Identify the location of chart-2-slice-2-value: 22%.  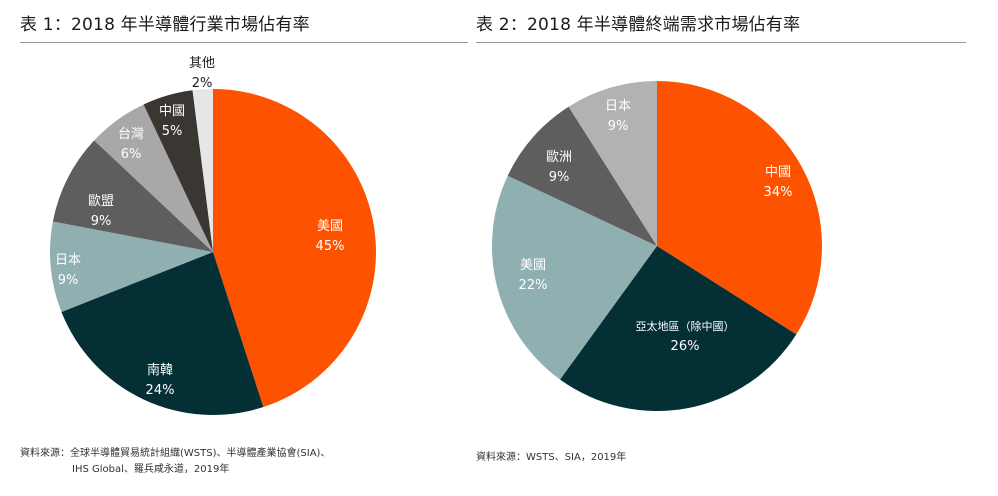
(533, 285).